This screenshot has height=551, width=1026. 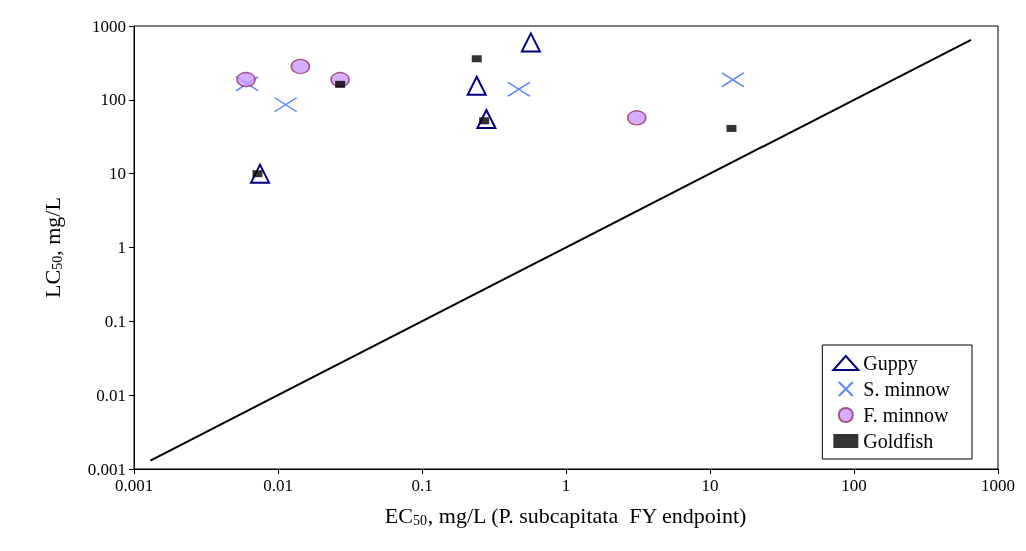 I want to click on y-axis-title: LC50, mg/L, so click(x=52, y=247).